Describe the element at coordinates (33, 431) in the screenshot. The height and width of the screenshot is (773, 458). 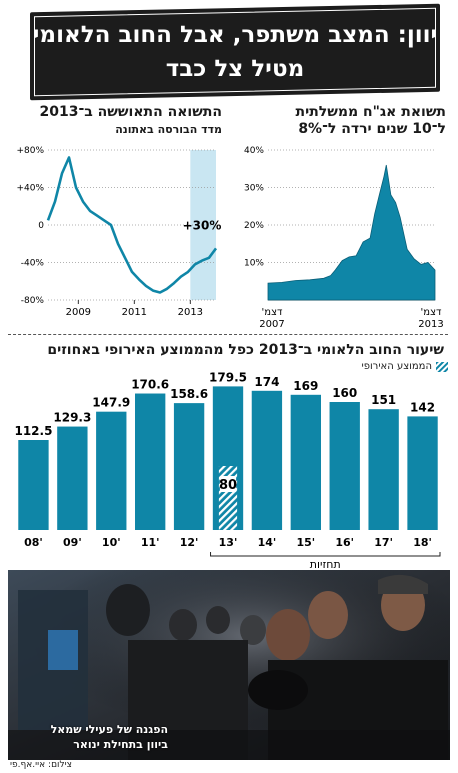
I see `debt-value-label: 112.5` at that location.